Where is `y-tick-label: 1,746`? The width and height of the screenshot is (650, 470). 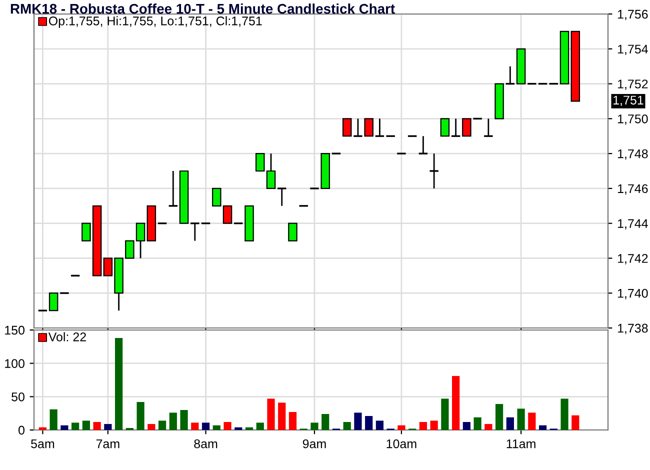
y-tick-label: 1,746 is located at coordinates (633, 189).